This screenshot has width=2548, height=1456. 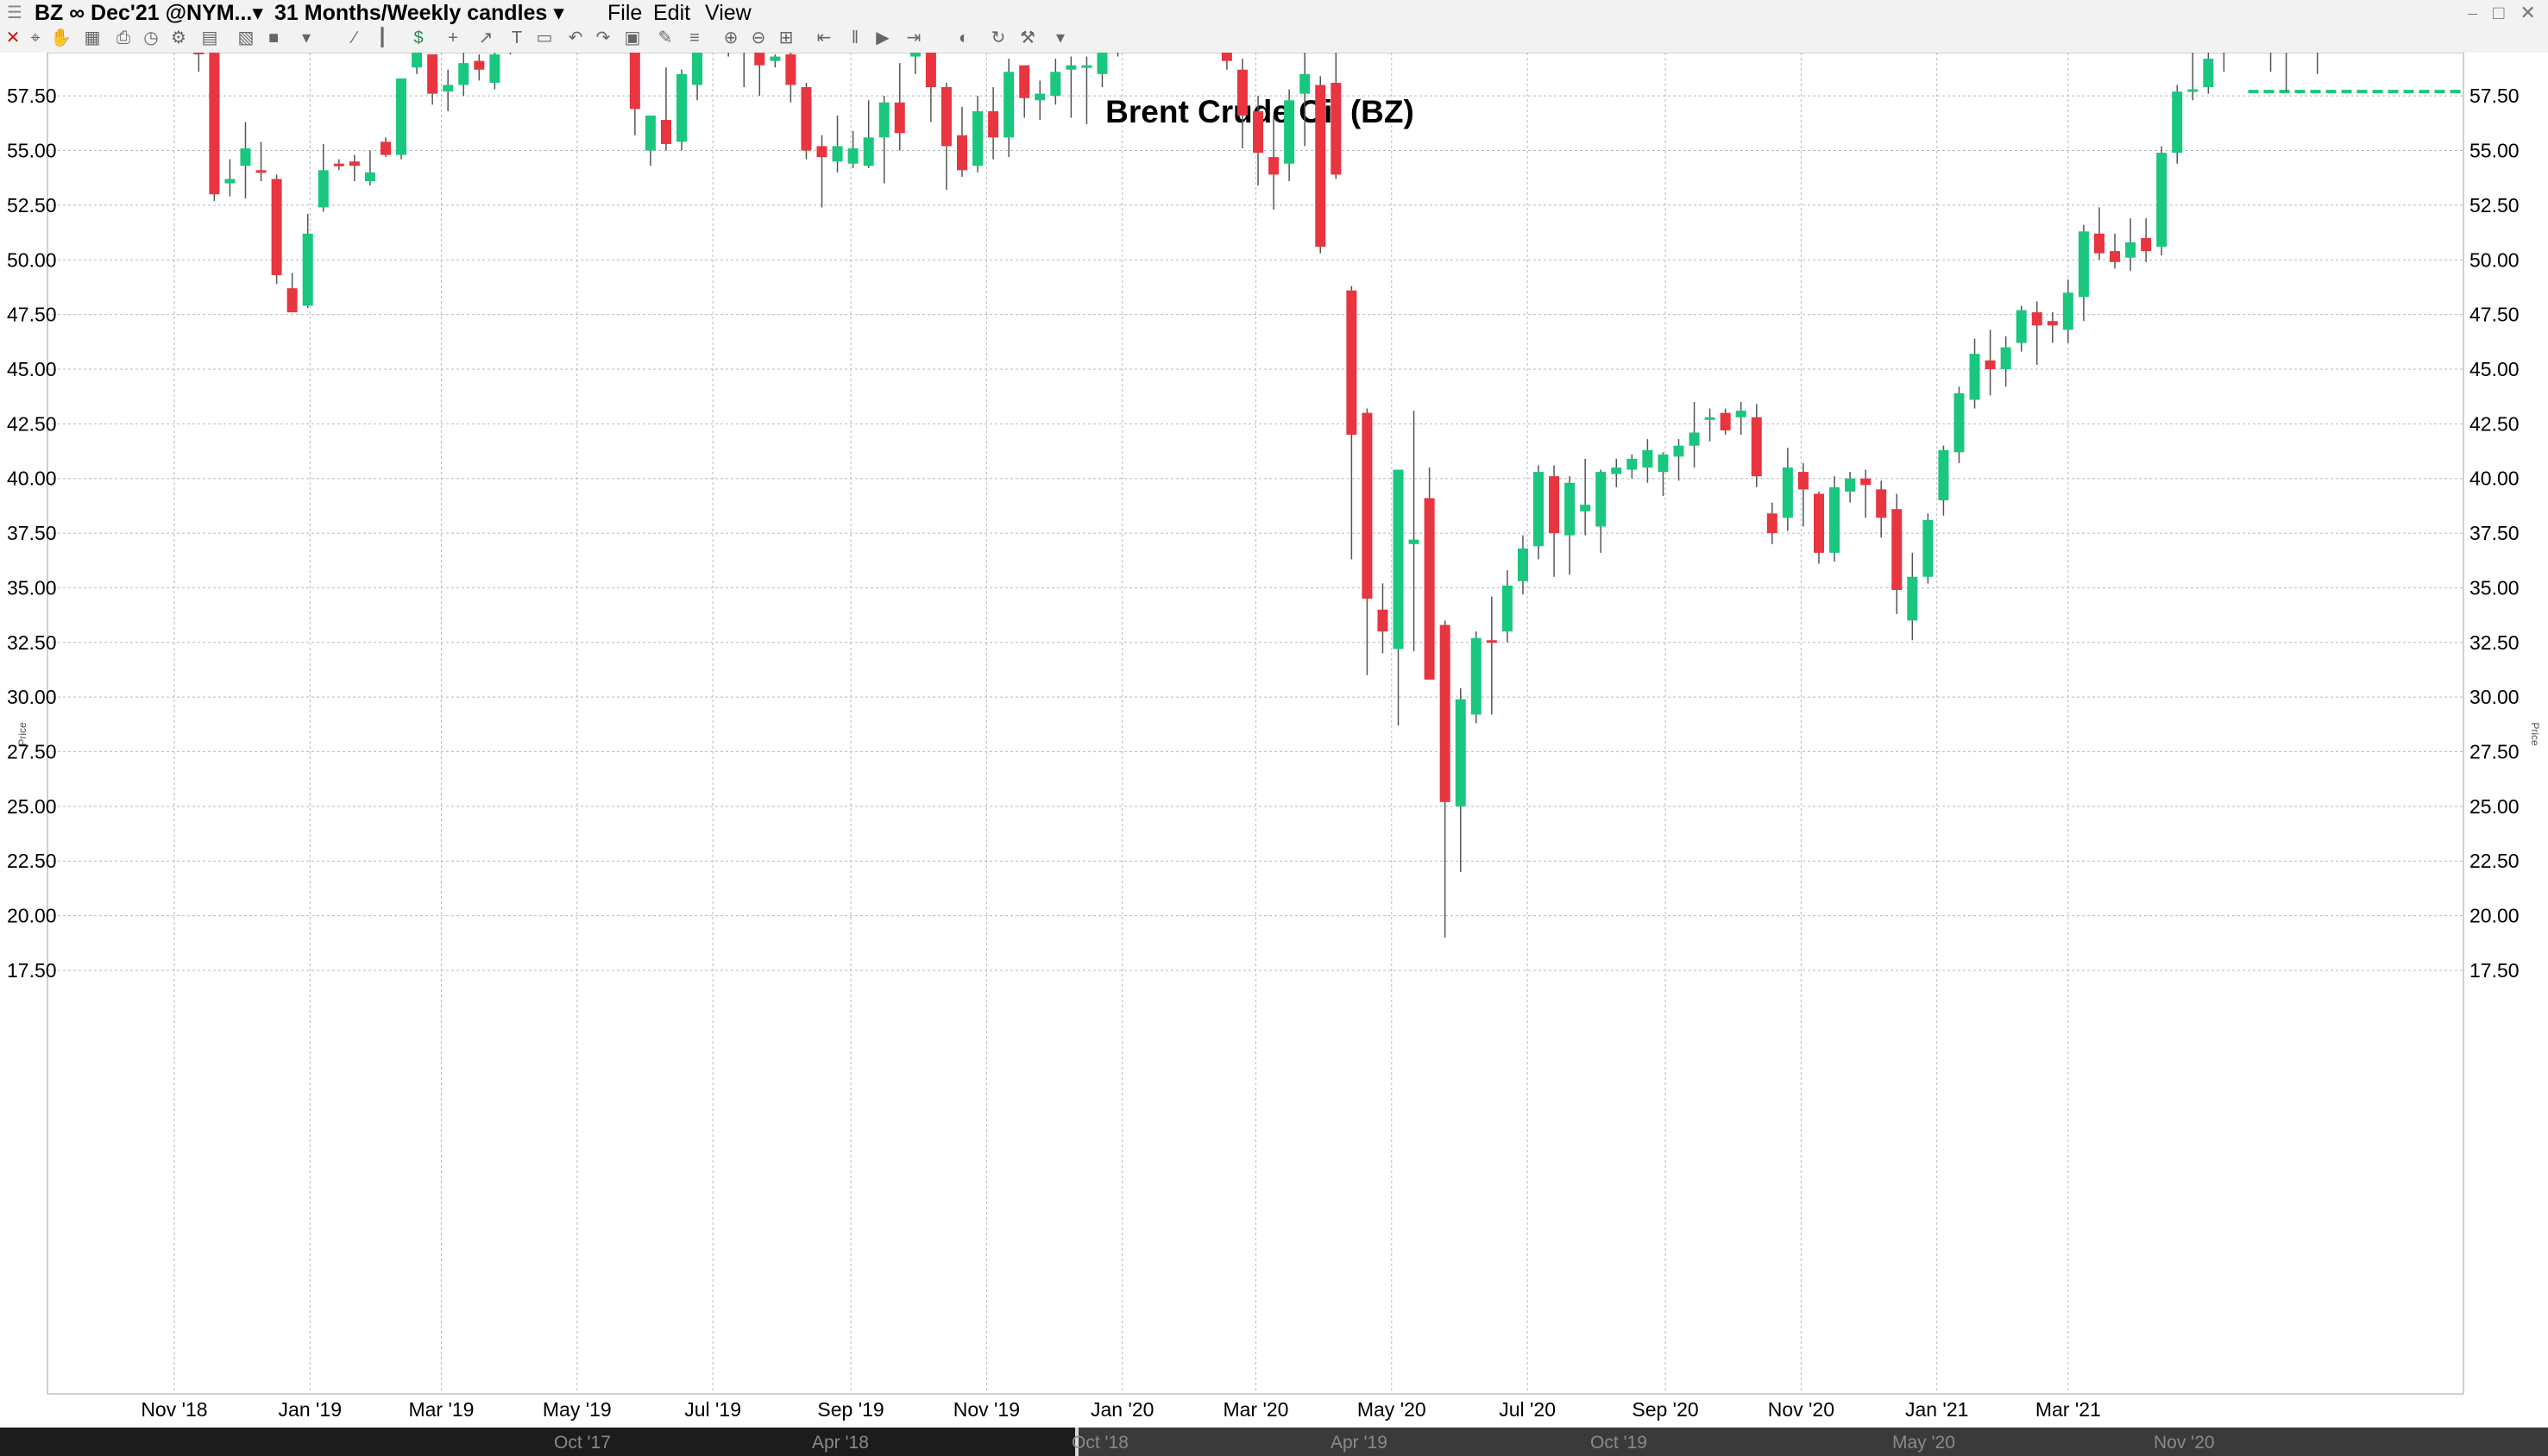 I want to click on cross-tool-icon: +, so click(x=453, y=38).